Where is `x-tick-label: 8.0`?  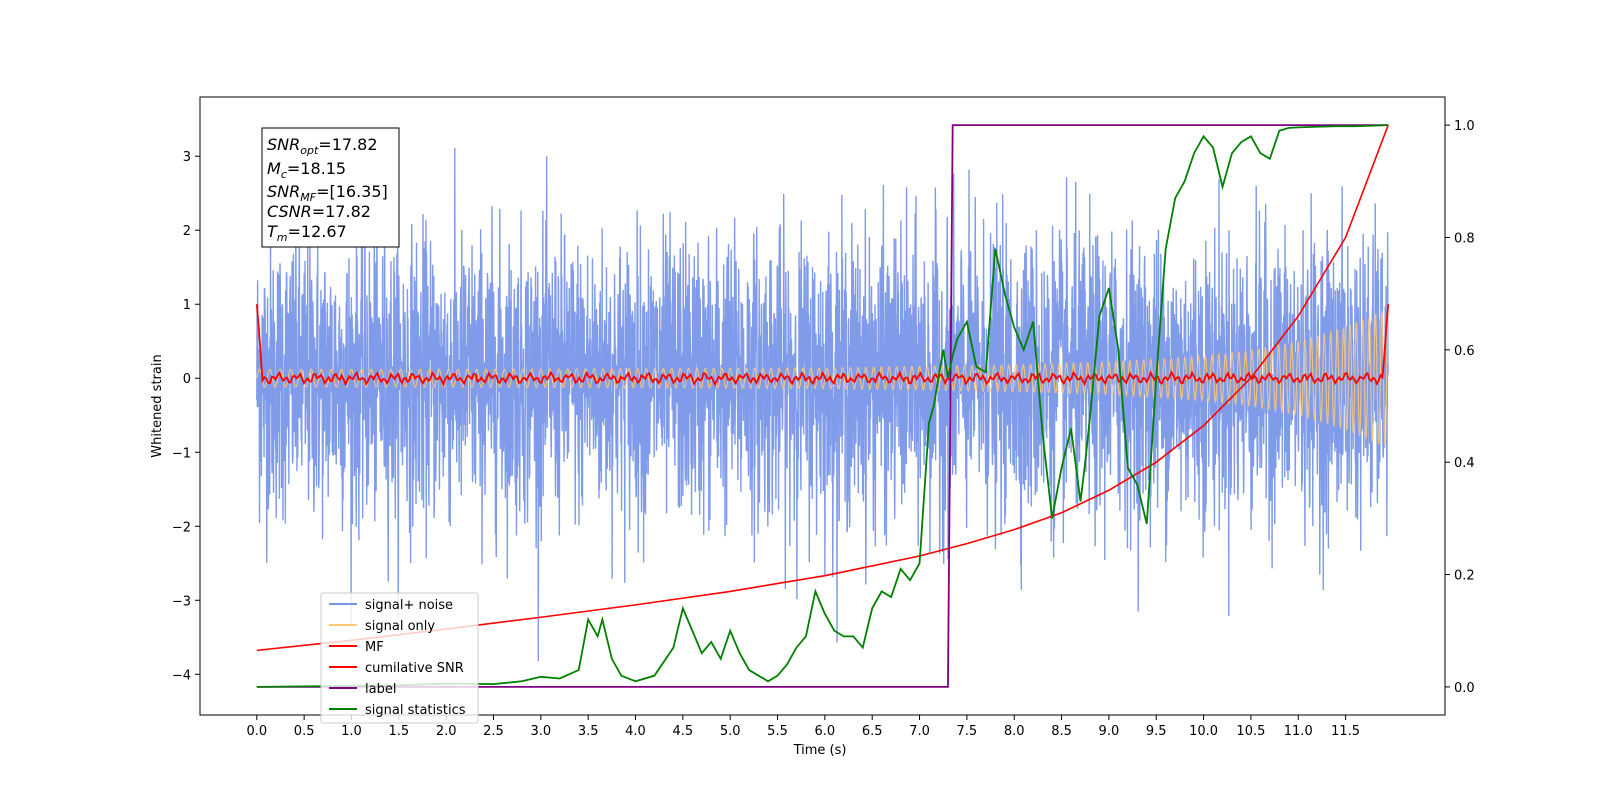 x-tick-label: 8.0 is located at coordinates (1014, 731).